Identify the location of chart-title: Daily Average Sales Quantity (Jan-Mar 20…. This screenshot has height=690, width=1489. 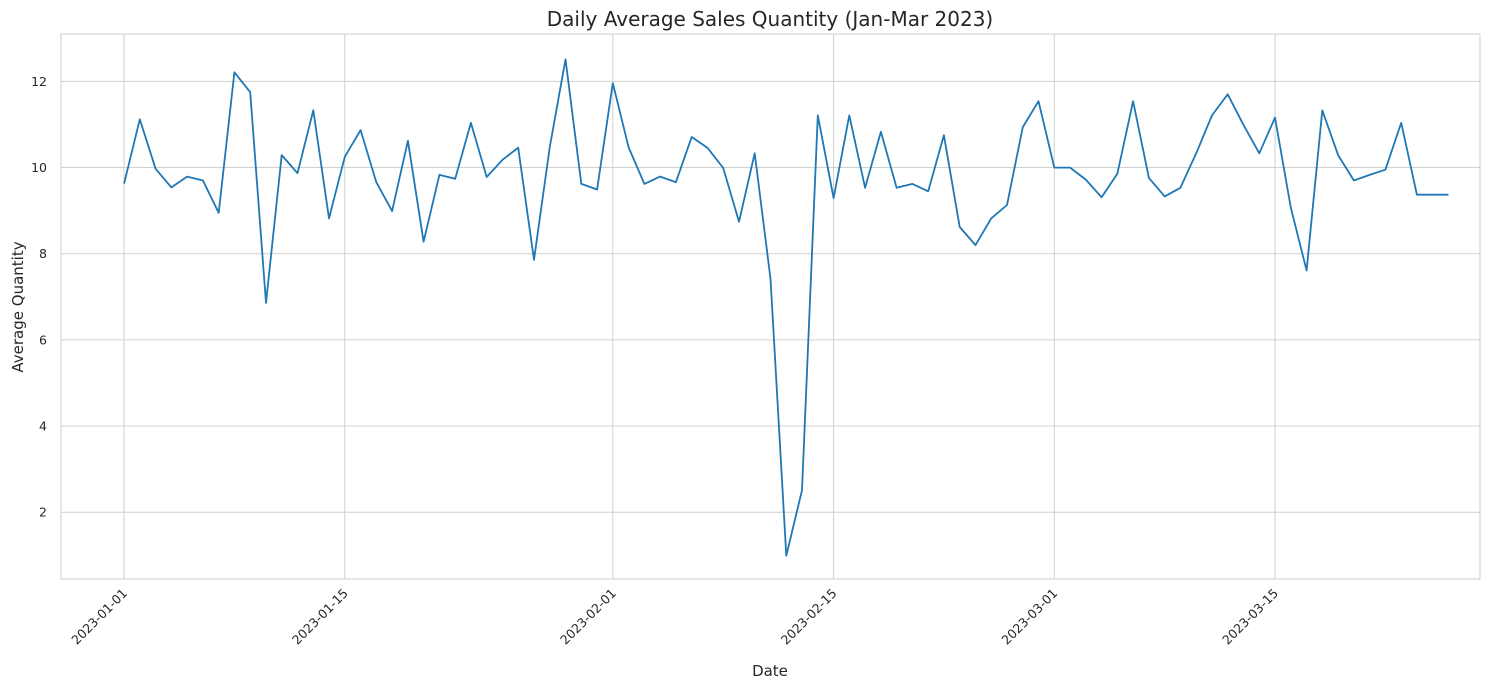
(770, 19).